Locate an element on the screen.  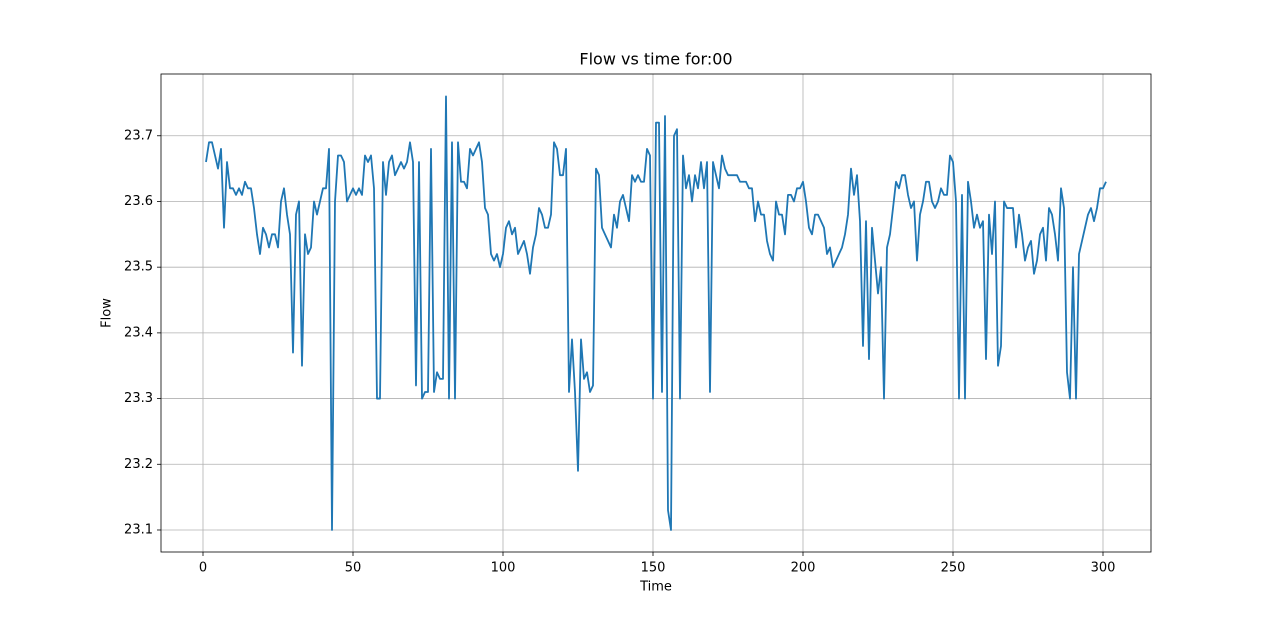
x-tick-label: 300 is located at coordinates (1103, 568).